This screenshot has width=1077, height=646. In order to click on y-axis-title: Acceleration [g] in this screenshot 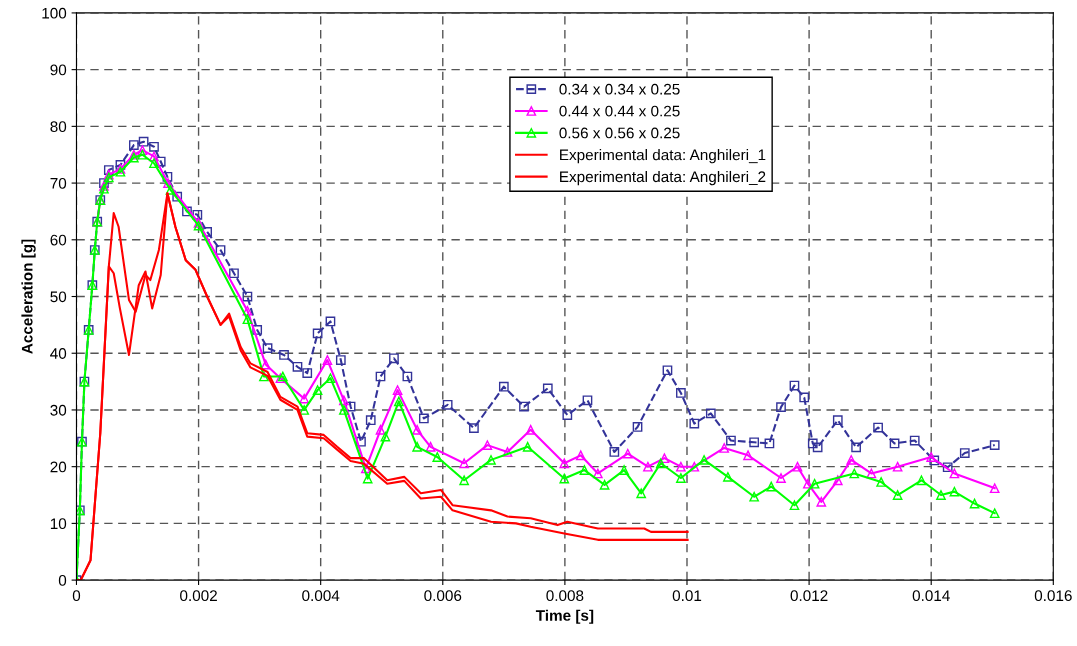, I will do `click(28, 296)`.